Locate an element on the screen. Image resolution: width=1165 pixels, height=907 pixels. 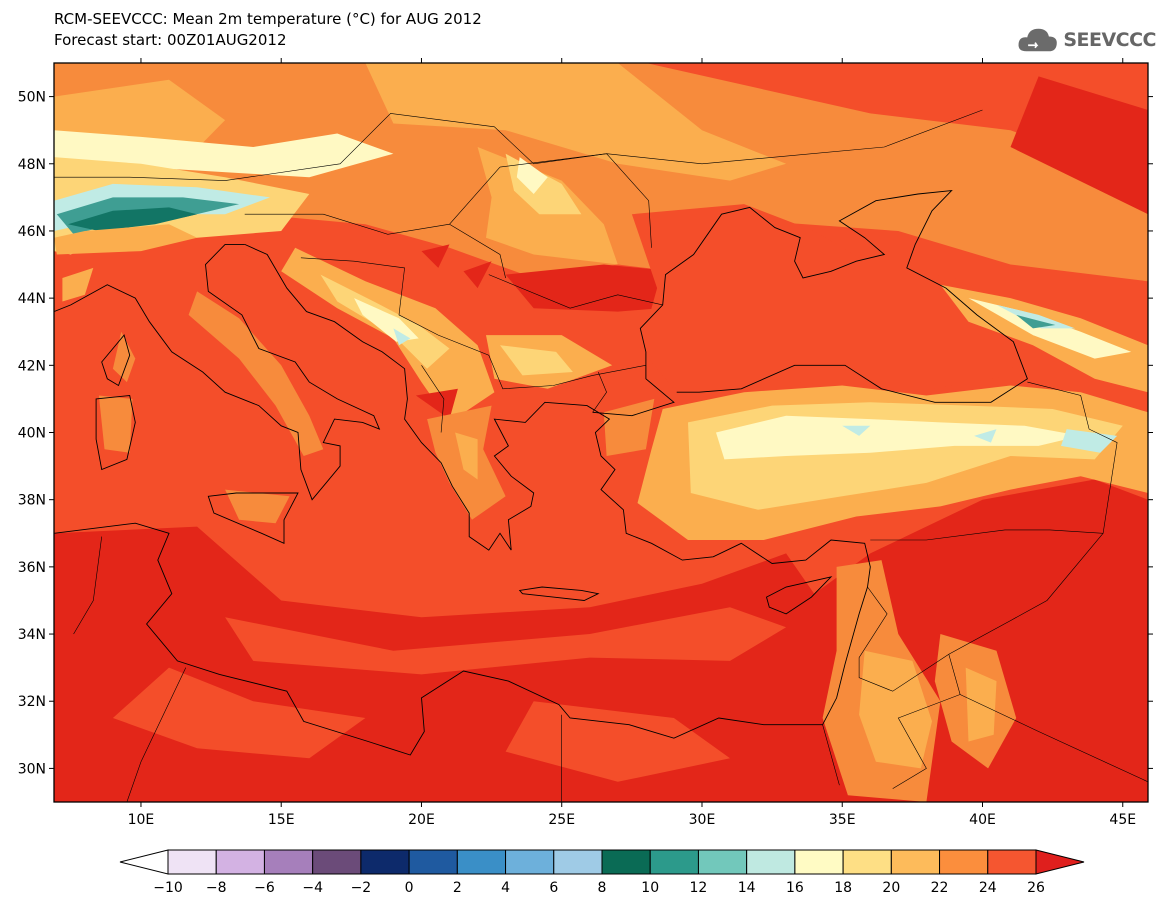
lon-tick-label: 25E is located at coordinates (561, 820).